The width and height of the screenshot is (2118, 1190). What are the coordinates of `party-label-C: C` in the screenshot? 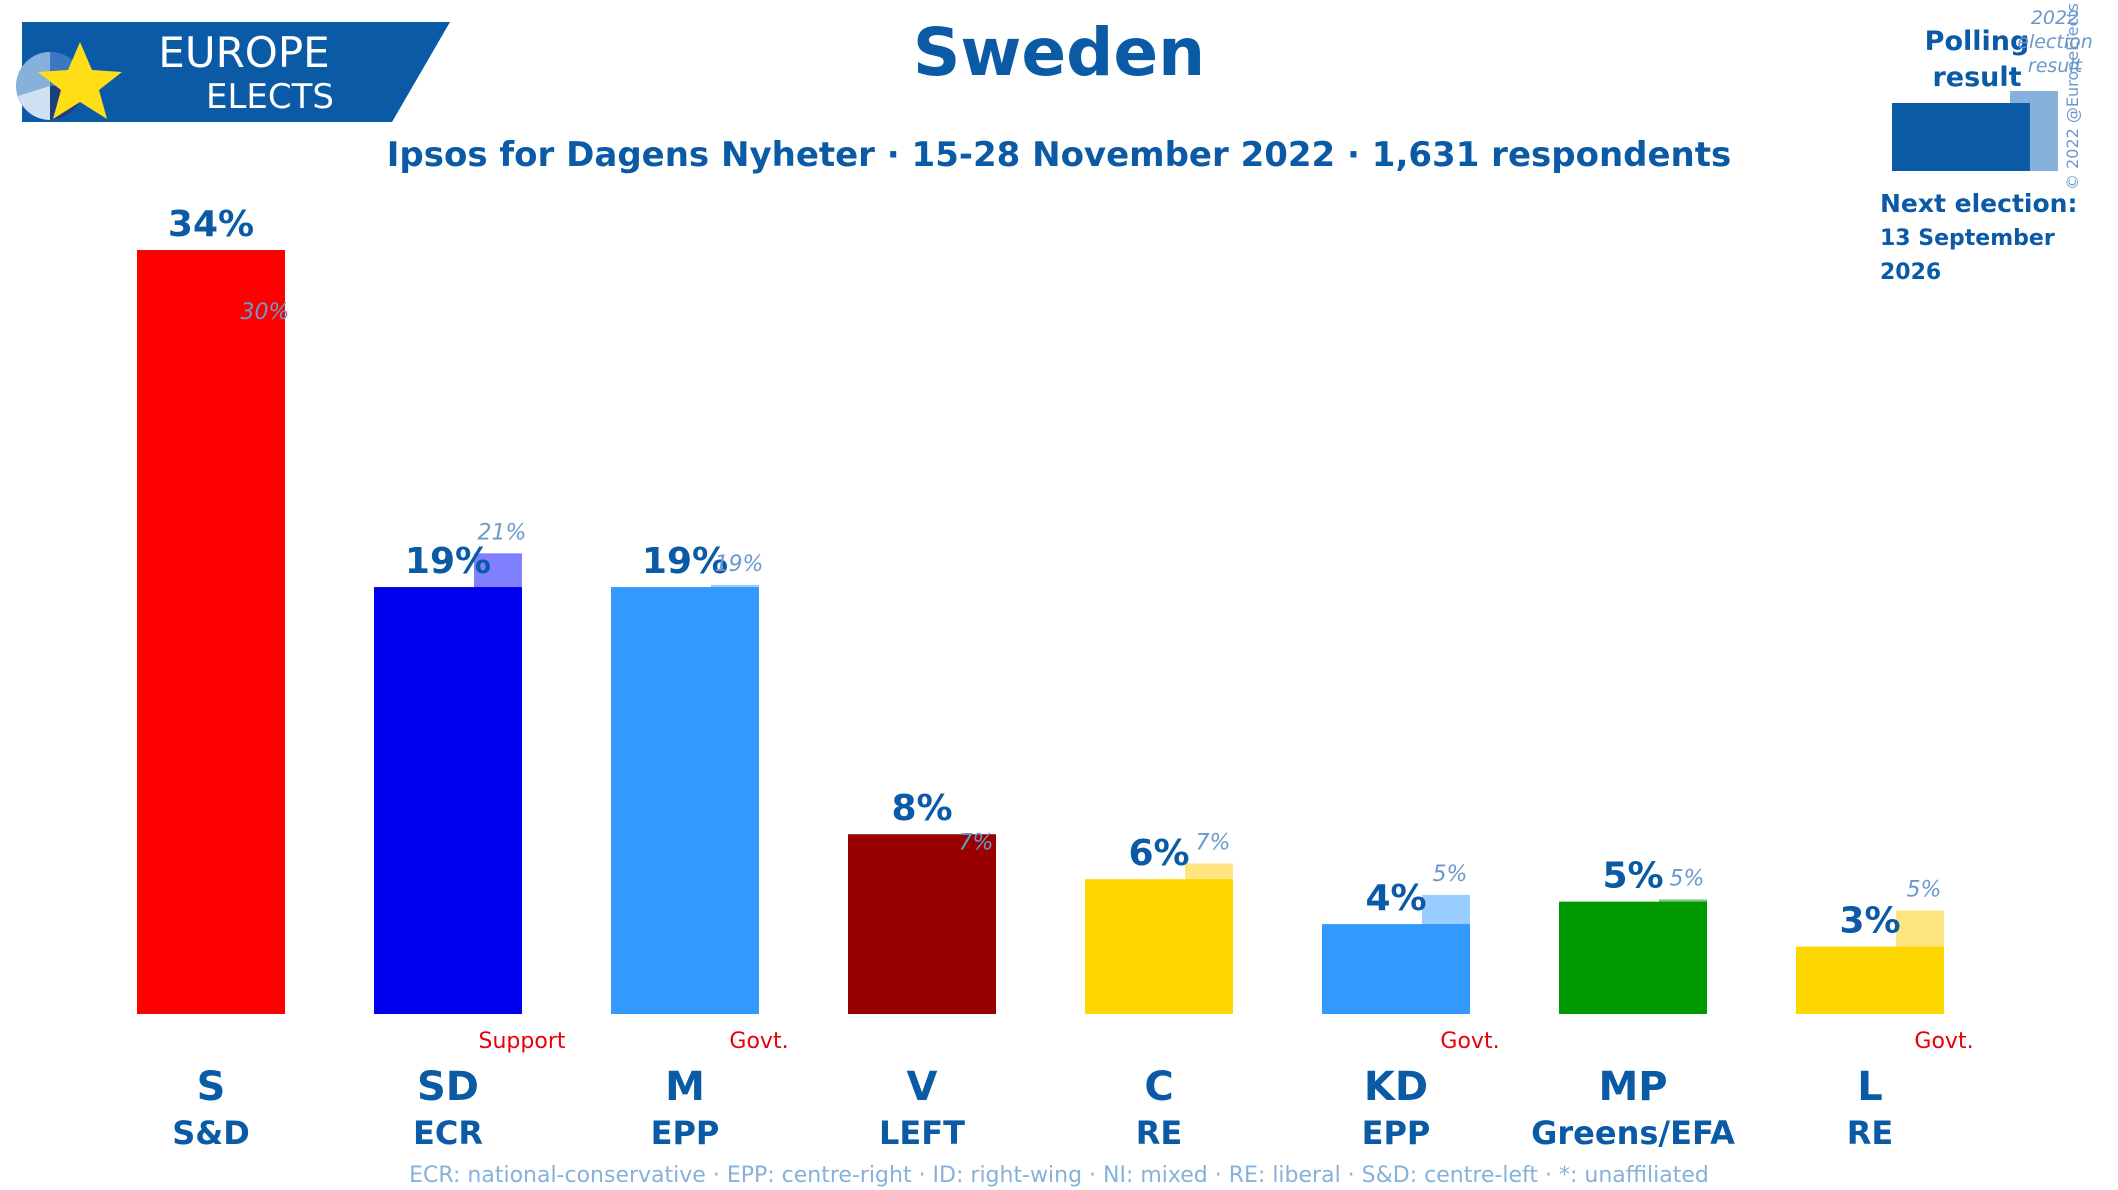 It's located at (1158, 1087).